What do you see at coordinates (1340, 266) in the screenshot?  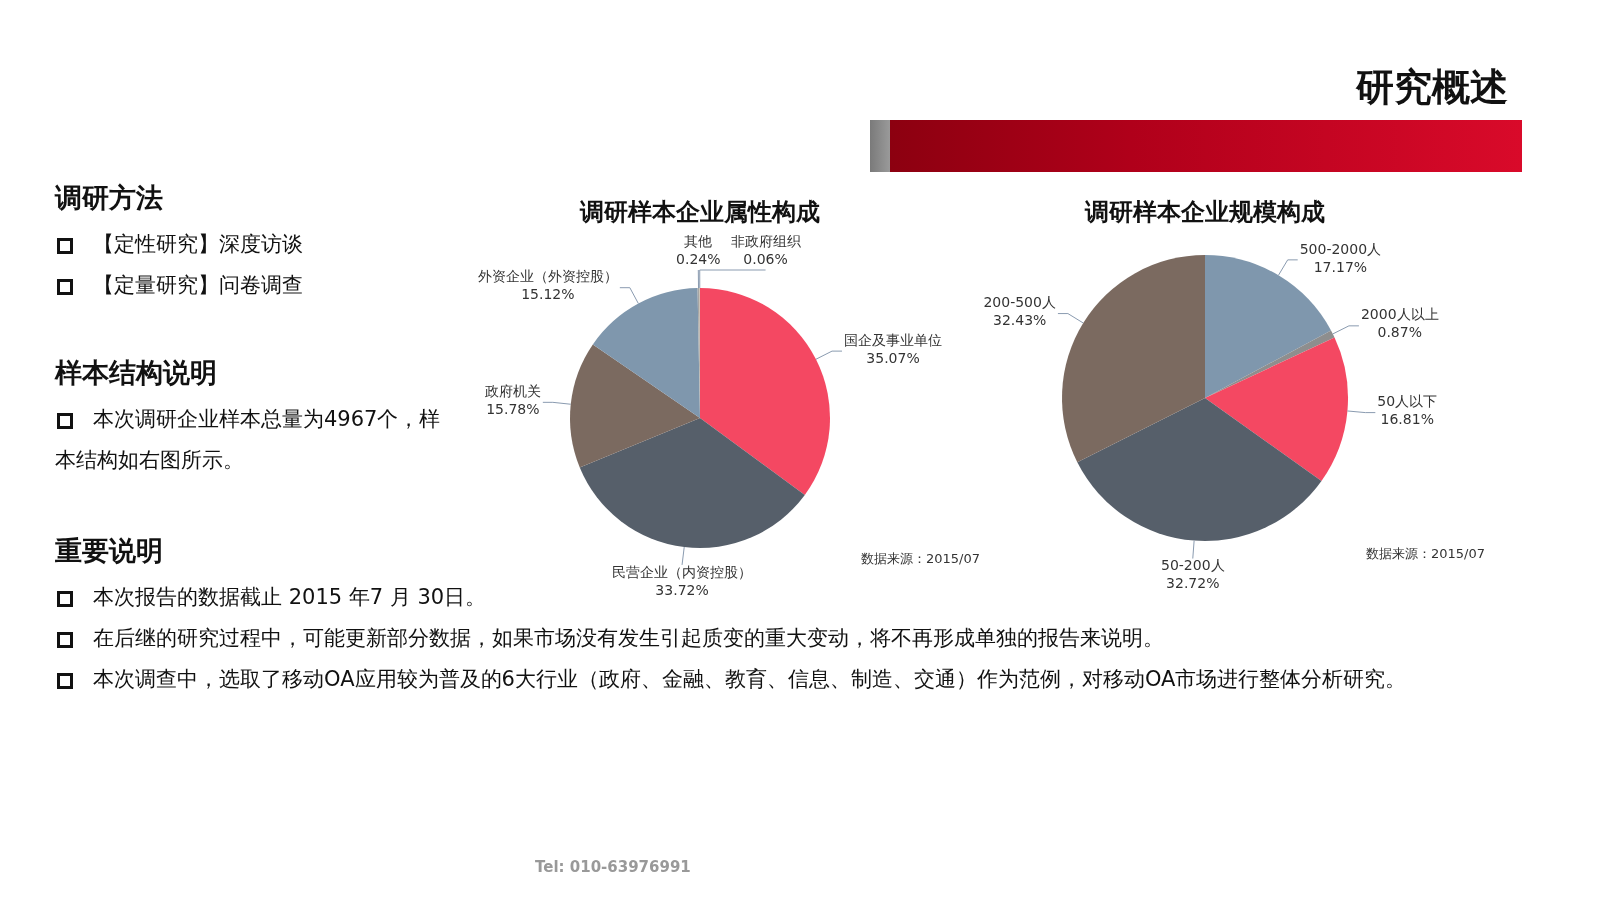 I see `data-label: 17.17%` at bounding box center [1340, 266].